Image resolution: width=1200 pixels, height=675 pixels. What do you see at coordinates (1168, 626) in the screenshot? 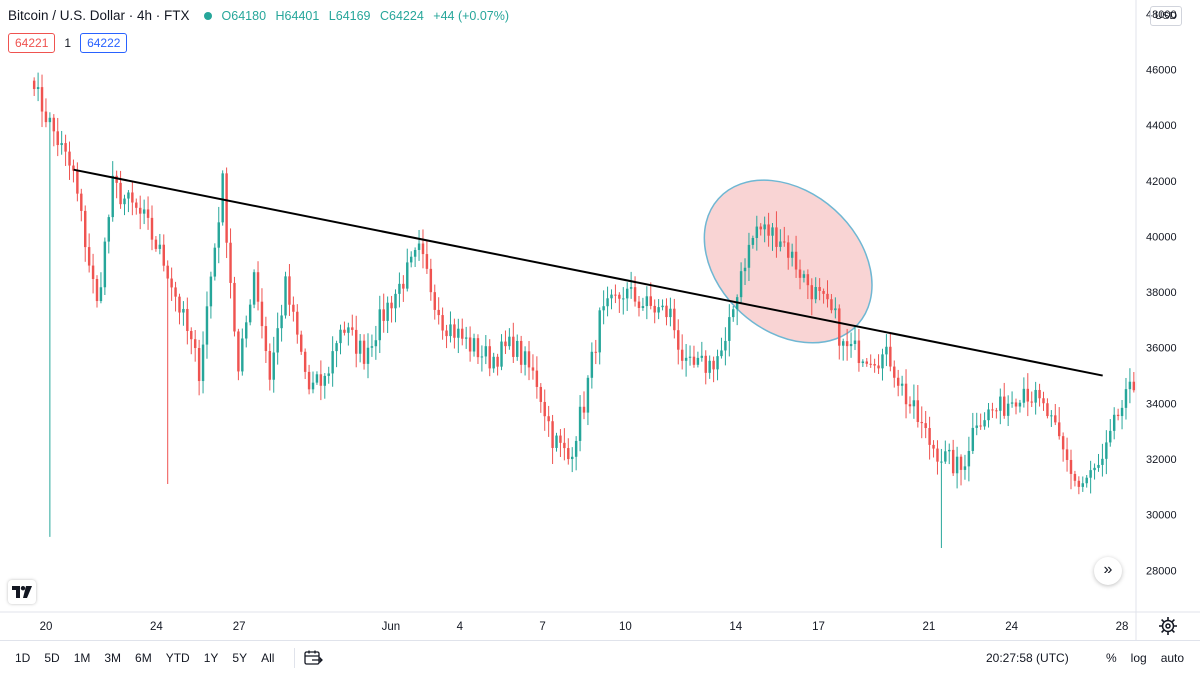
I see `gear-icon` at bounding box center [1168, 626].